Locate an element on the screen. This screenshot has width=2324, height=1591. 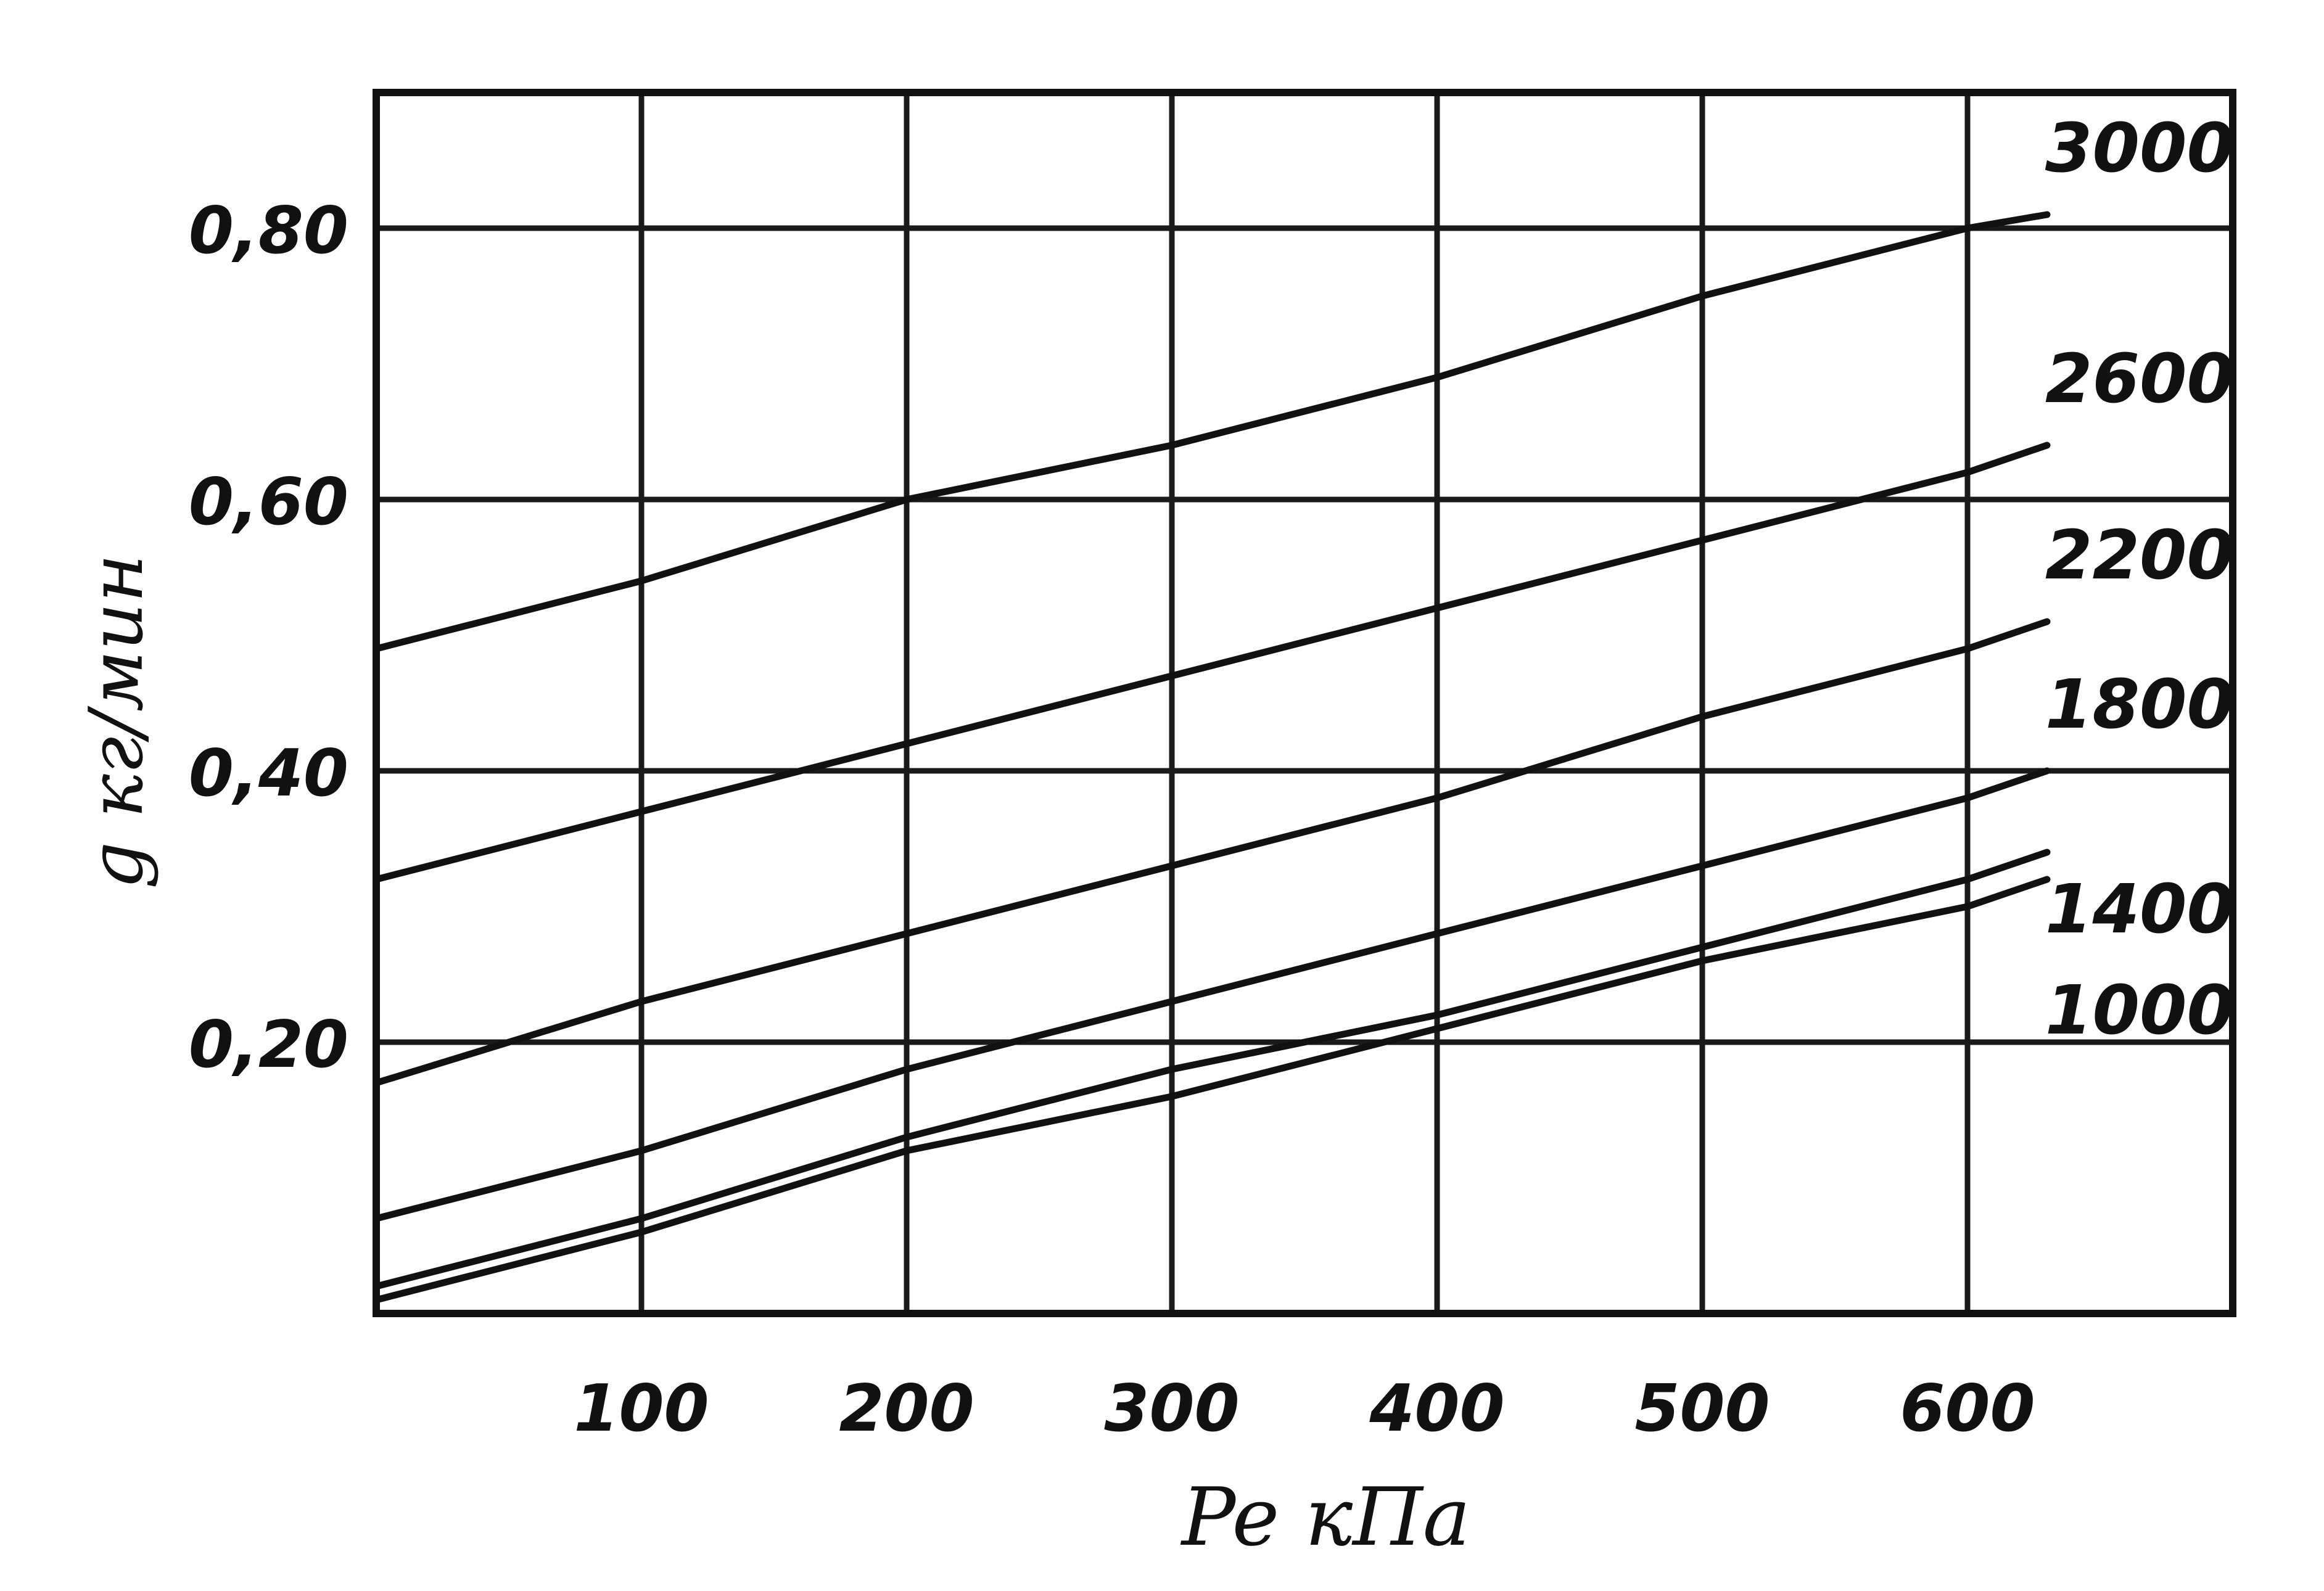
y-tick-label: 0,60 is located at coordinates (268, 502).